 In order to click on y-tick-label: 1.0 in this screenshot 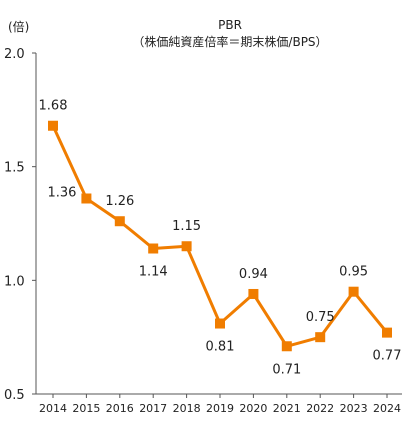, I will do `click(14, 281)`.